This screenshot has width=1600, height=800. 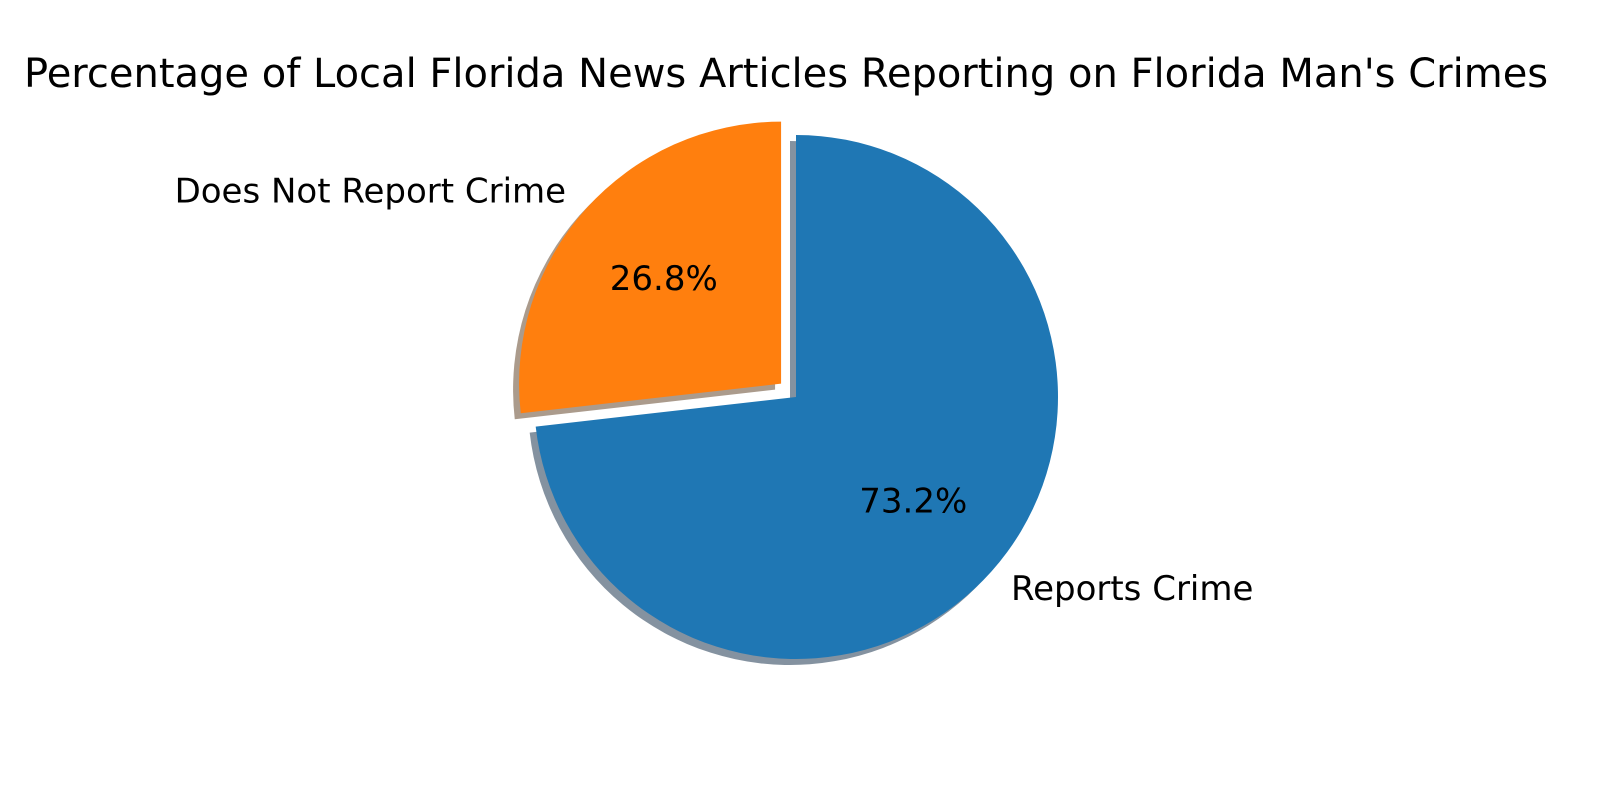 What do you see at coordinates (371, 192) in the screenshot?
I see `slice-category-label: Does Not Report Crime` at bounding box center [371, 192].